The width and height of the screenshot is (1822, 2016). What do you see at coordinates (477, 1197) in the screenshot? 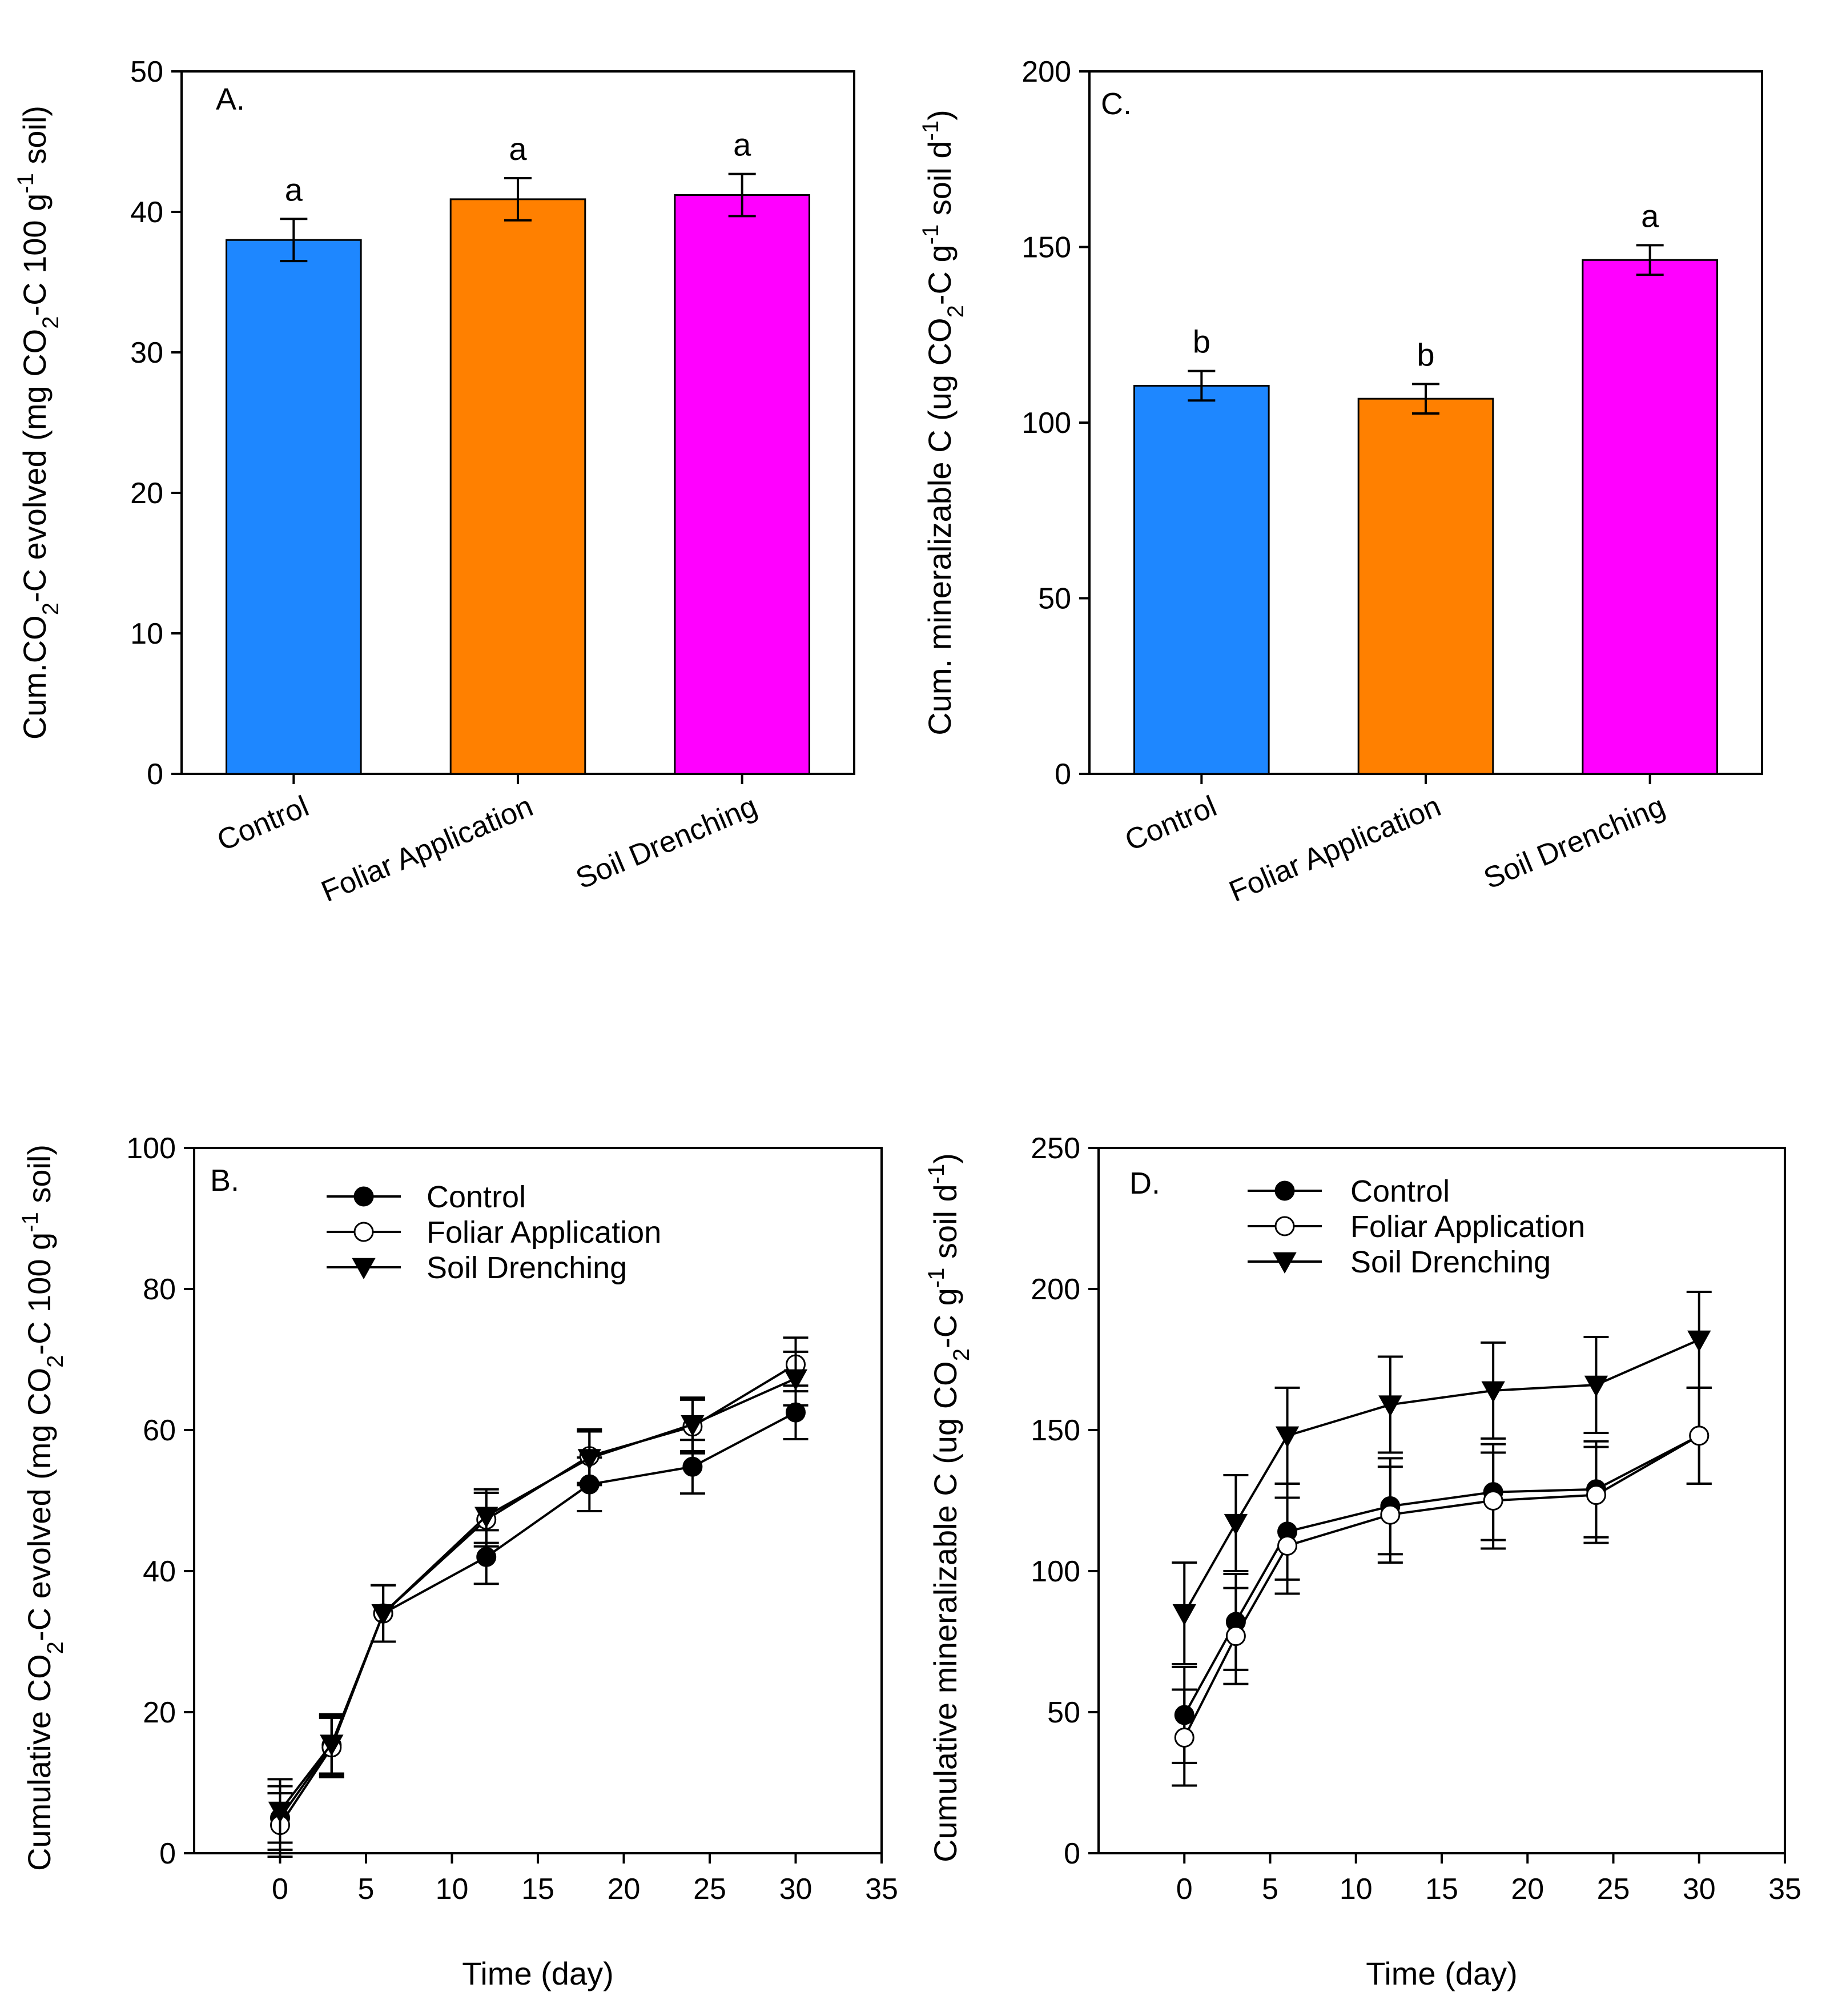
I see `panel-B-legend-label-control: Control` at bounding box center [477, 1197].